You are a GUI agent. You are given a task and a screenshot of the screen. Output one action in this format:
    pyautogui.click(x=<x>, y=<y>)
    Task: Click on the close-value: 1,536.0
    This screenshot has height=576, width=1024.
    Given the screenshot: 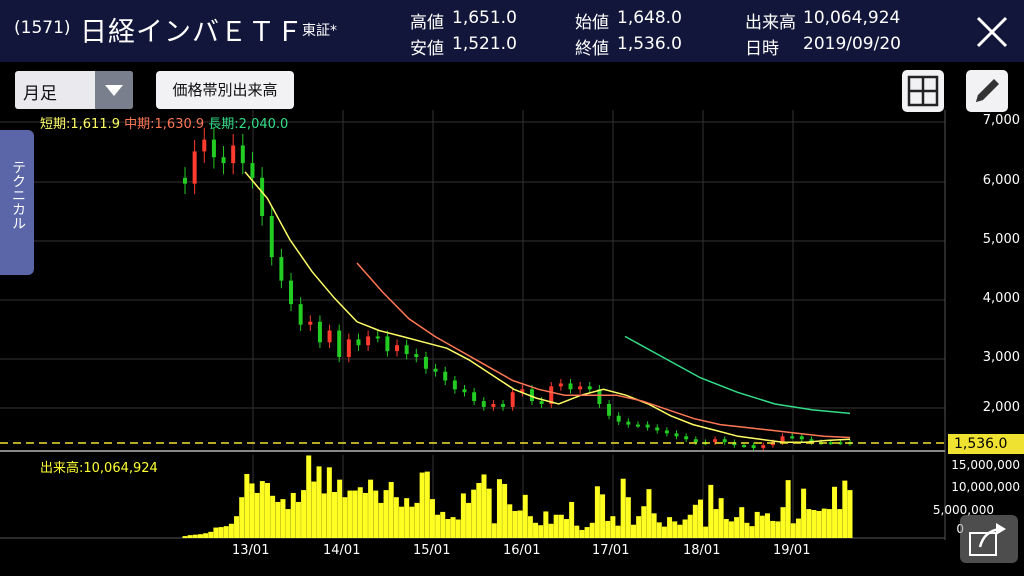 What is the action you would take?
    pyautogui.click(x=649, y=44)
    